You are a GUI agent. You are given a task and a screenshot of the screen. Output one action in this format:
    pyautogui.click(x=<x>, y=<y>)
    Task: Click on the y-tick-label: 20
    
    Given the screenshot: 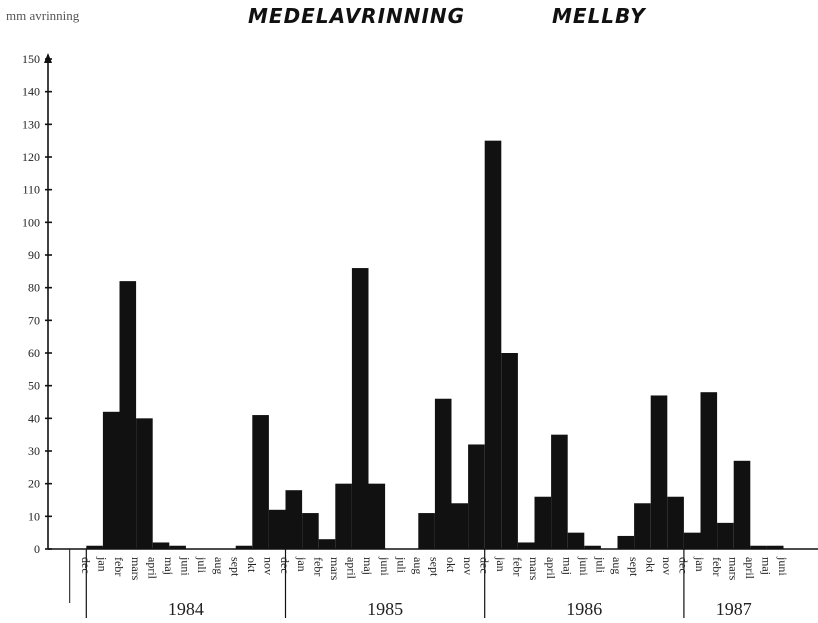 What is the action you would take?
    pyautogui.click(x=34, y=484)
    